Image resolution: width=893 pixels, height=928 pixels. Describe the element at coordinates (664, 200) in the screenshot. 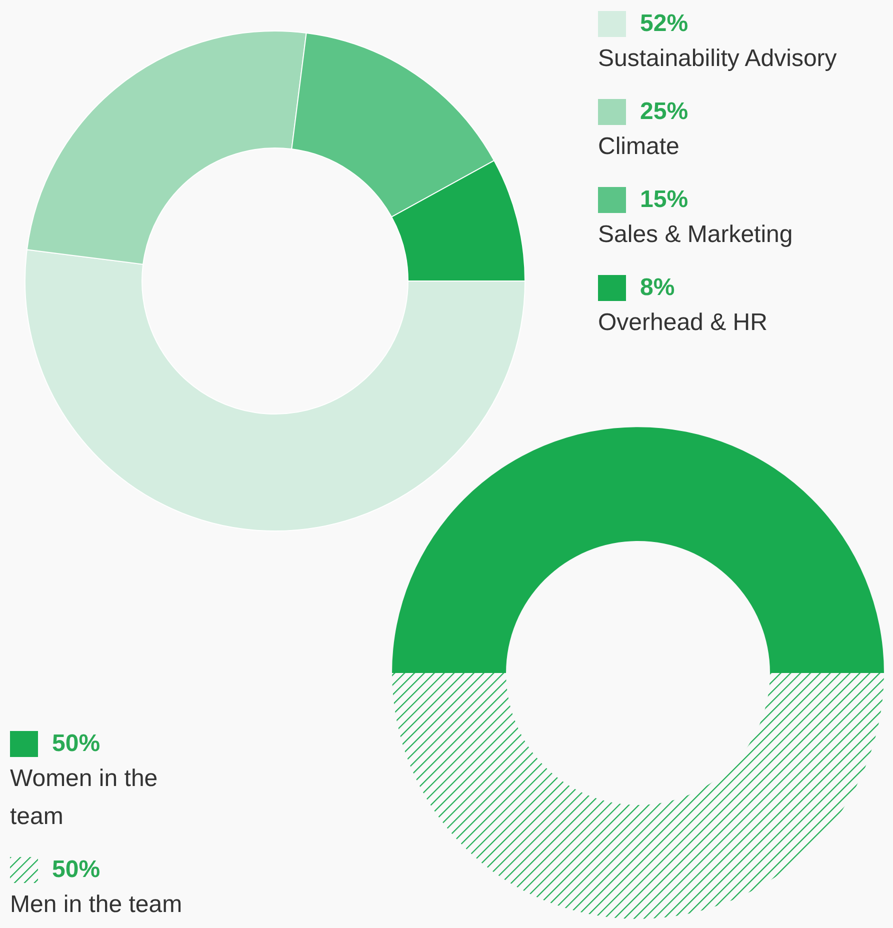

I see `data-label: 15%` at that location.